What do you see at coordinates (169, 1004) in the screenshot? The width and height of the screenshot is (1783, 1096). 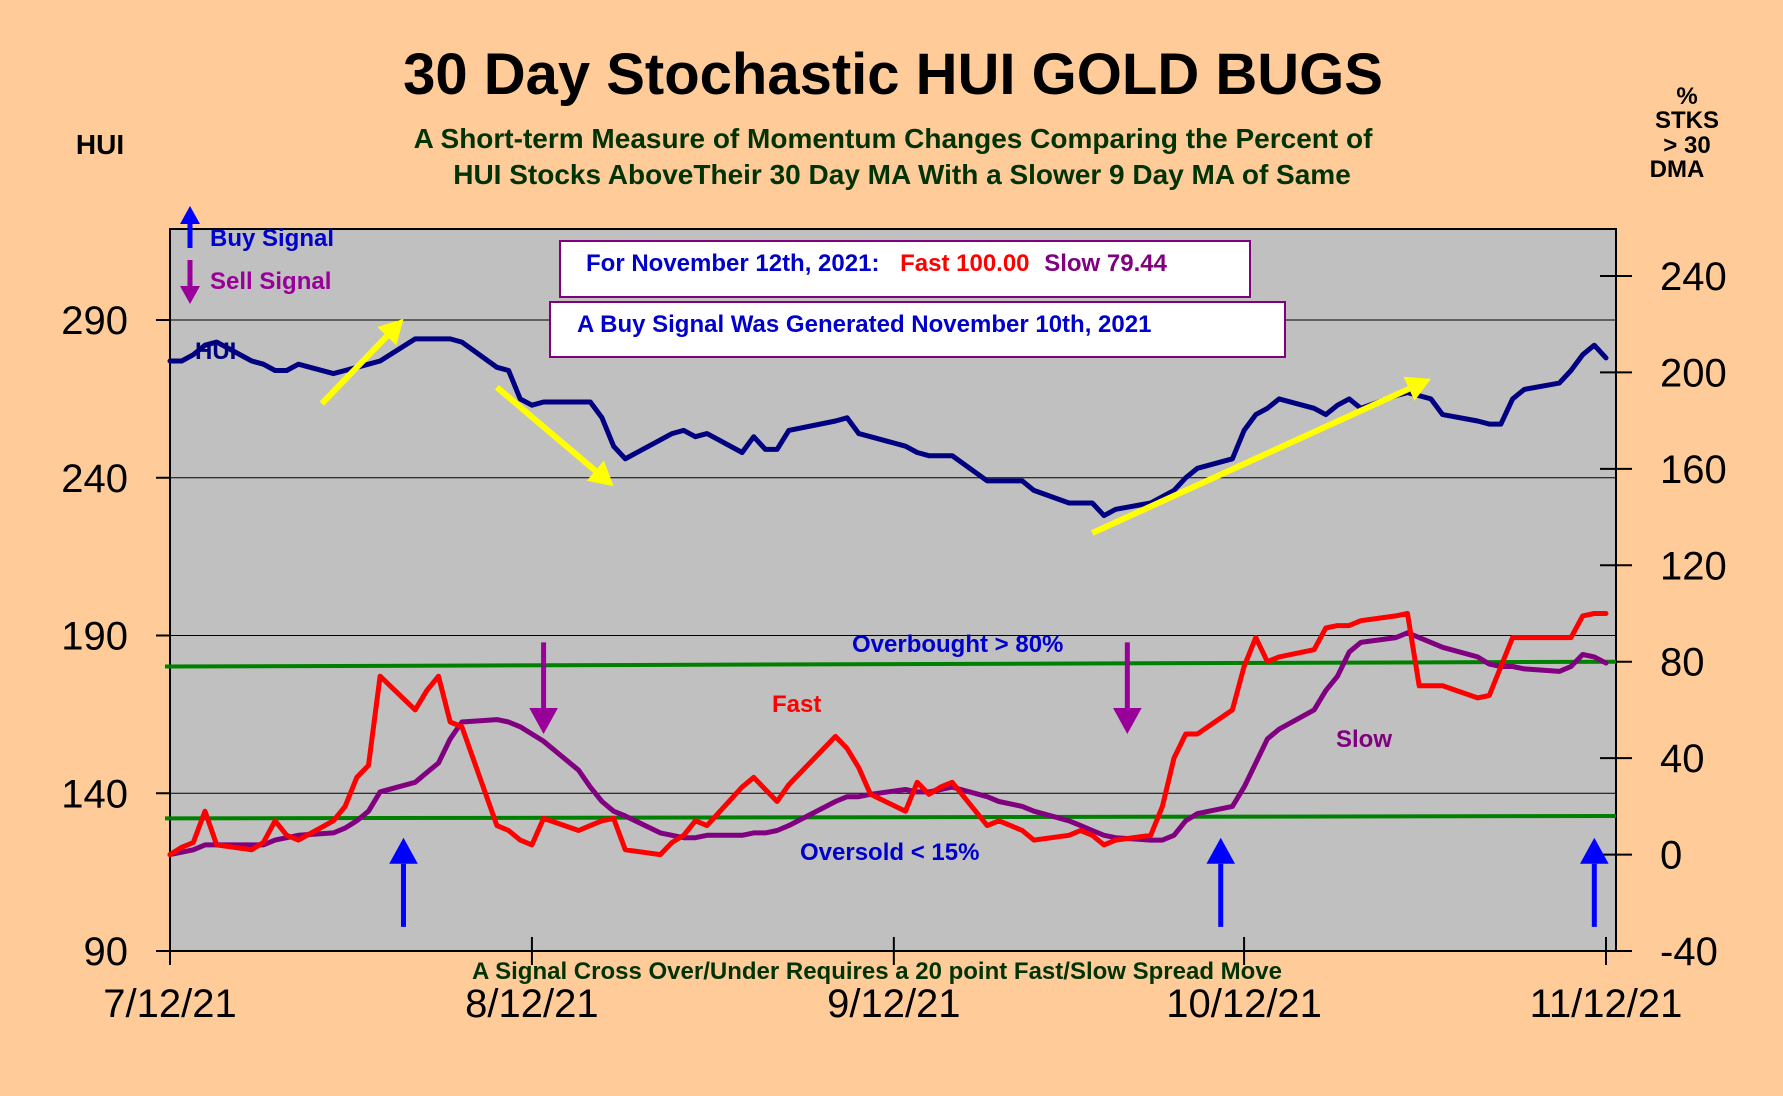 I see `x-axis-tick-label: 7/12/21` at bounding box center [169, 1004].